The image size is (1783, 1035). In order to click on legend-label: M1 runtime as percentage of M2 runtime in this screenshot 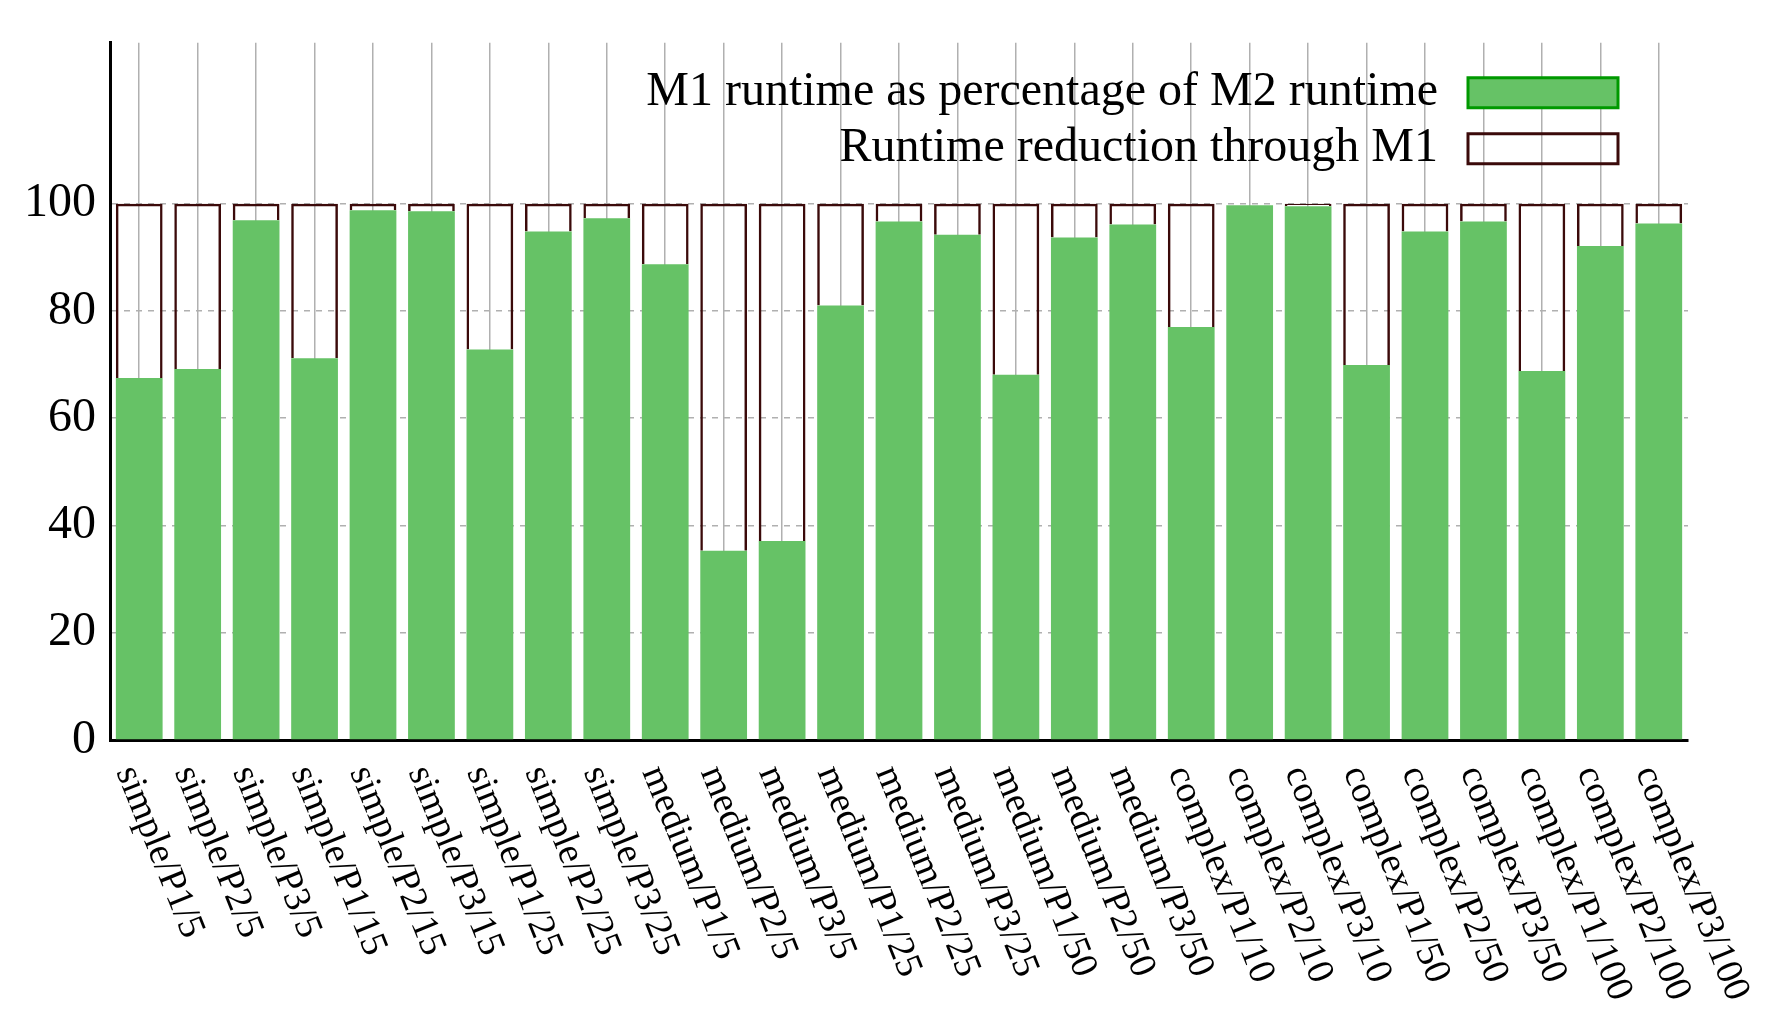, I will do `click(1042, 89)`.